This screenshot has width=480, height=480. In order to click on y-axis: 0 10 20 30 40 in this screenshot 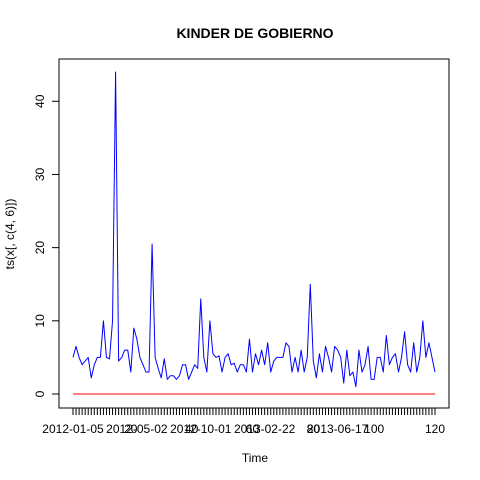, I will do `click(46, 245)`.